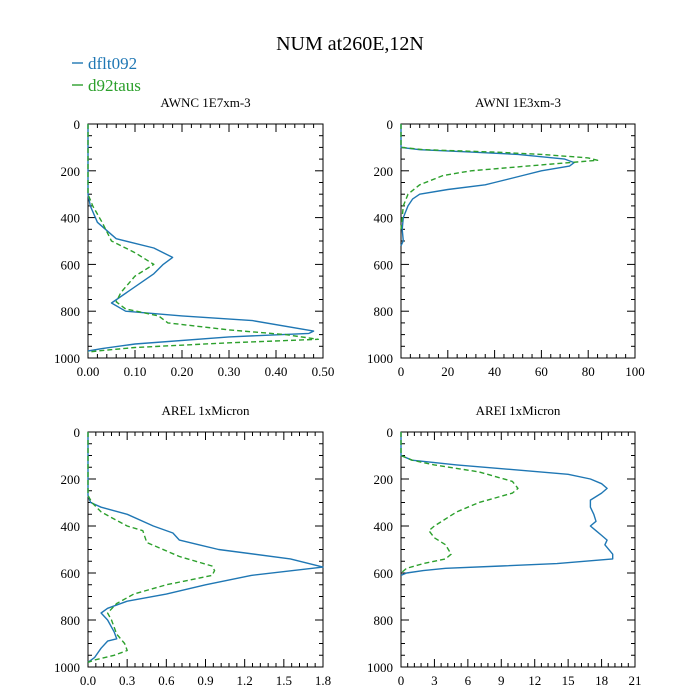  Describe the element at coordinates (114, 85) in the screenshot. I see `legend-label-d92taus: d92taus` at that location.